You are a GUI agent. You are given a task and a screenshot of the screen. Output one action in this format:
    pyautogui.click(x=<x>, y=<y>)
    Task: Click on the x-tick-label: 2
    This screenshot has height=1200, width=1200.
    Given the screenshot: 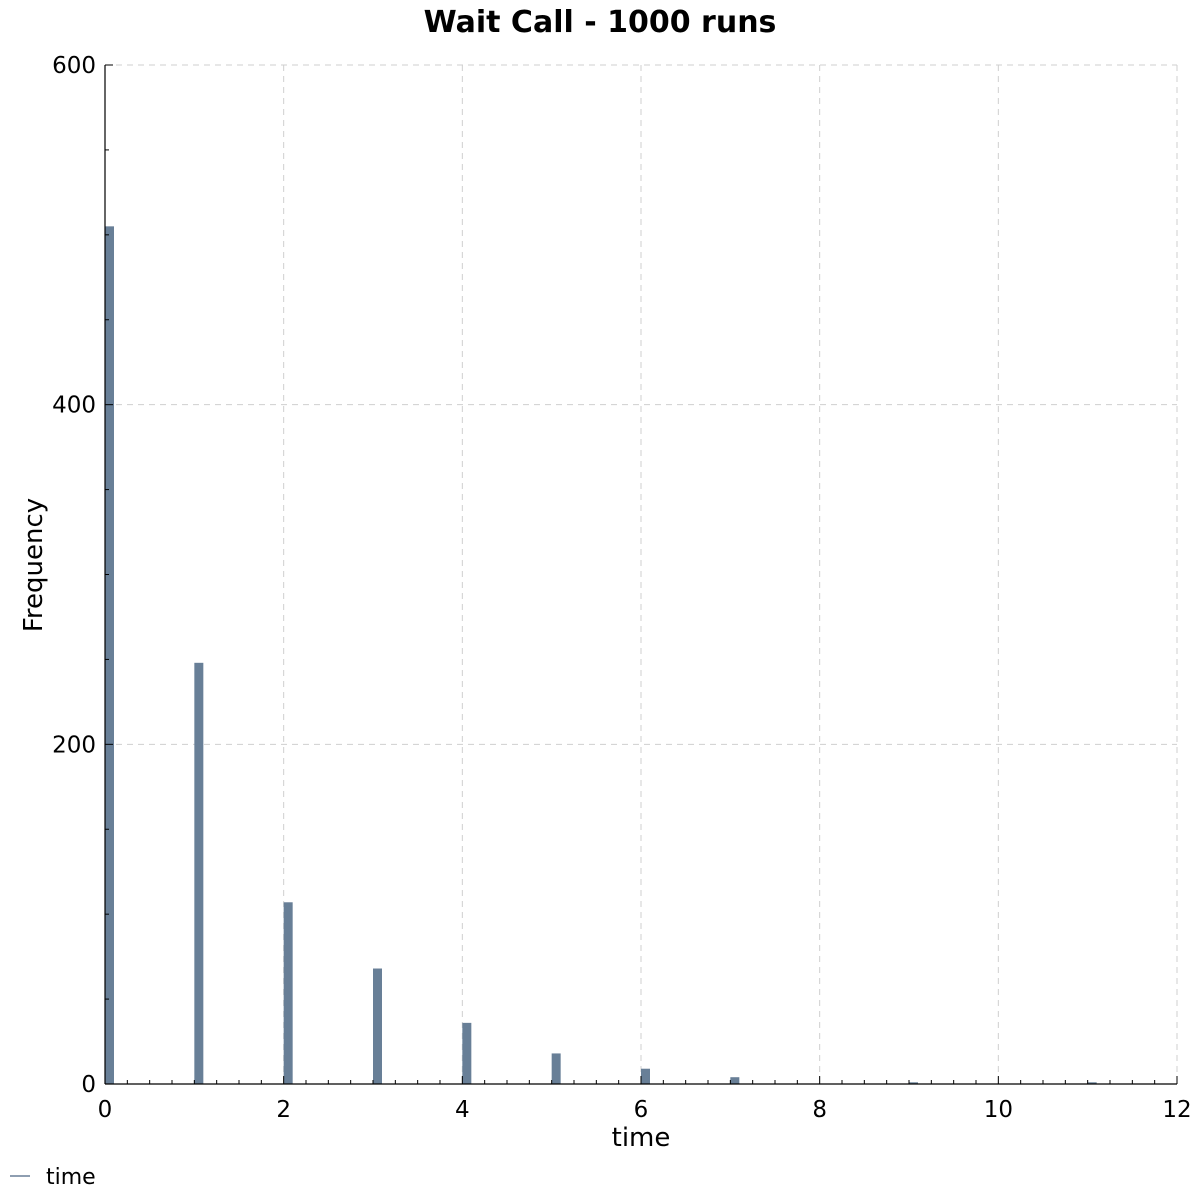 What is the action you would take?
    pyautogui.click(x=283, y=1110)
    